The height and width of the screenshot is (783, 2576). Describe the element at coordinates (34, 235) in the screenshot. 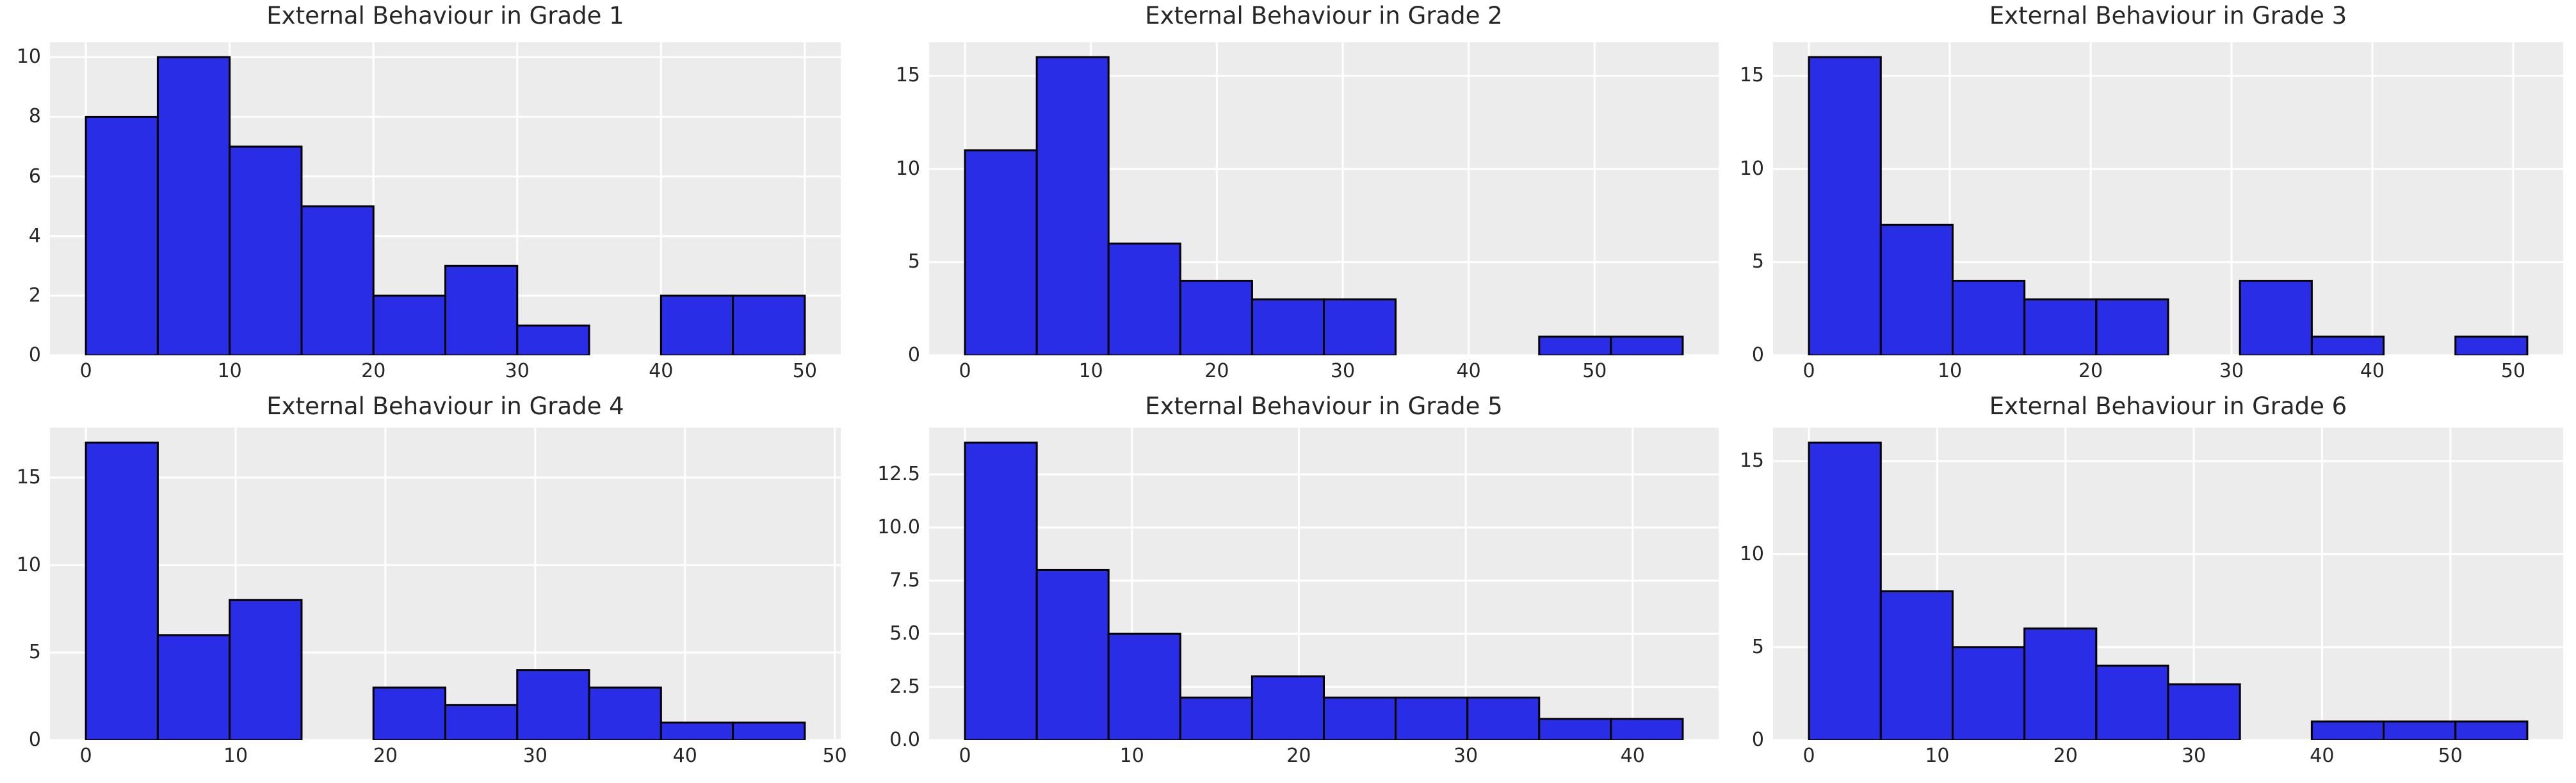

I see `y-tick-label: 4` at that location.